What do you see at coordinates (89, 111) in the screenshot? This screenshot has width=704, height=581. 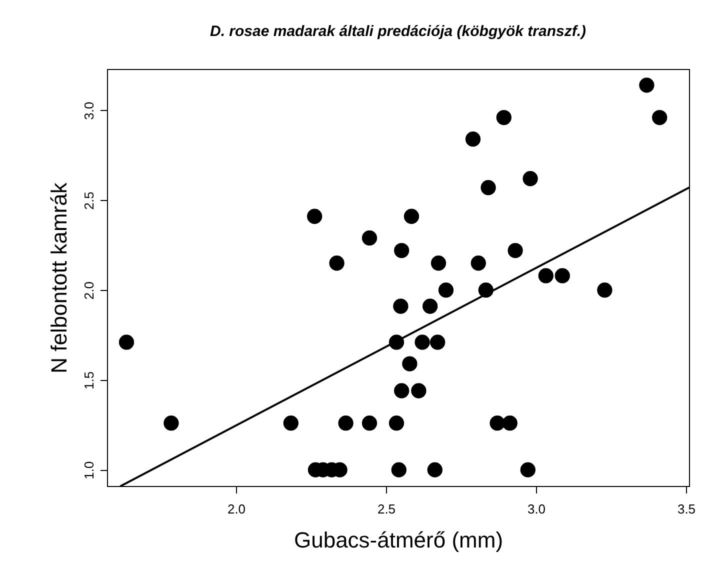 I see `y-tick-label: 3.0` at bounding box center [89, 111].